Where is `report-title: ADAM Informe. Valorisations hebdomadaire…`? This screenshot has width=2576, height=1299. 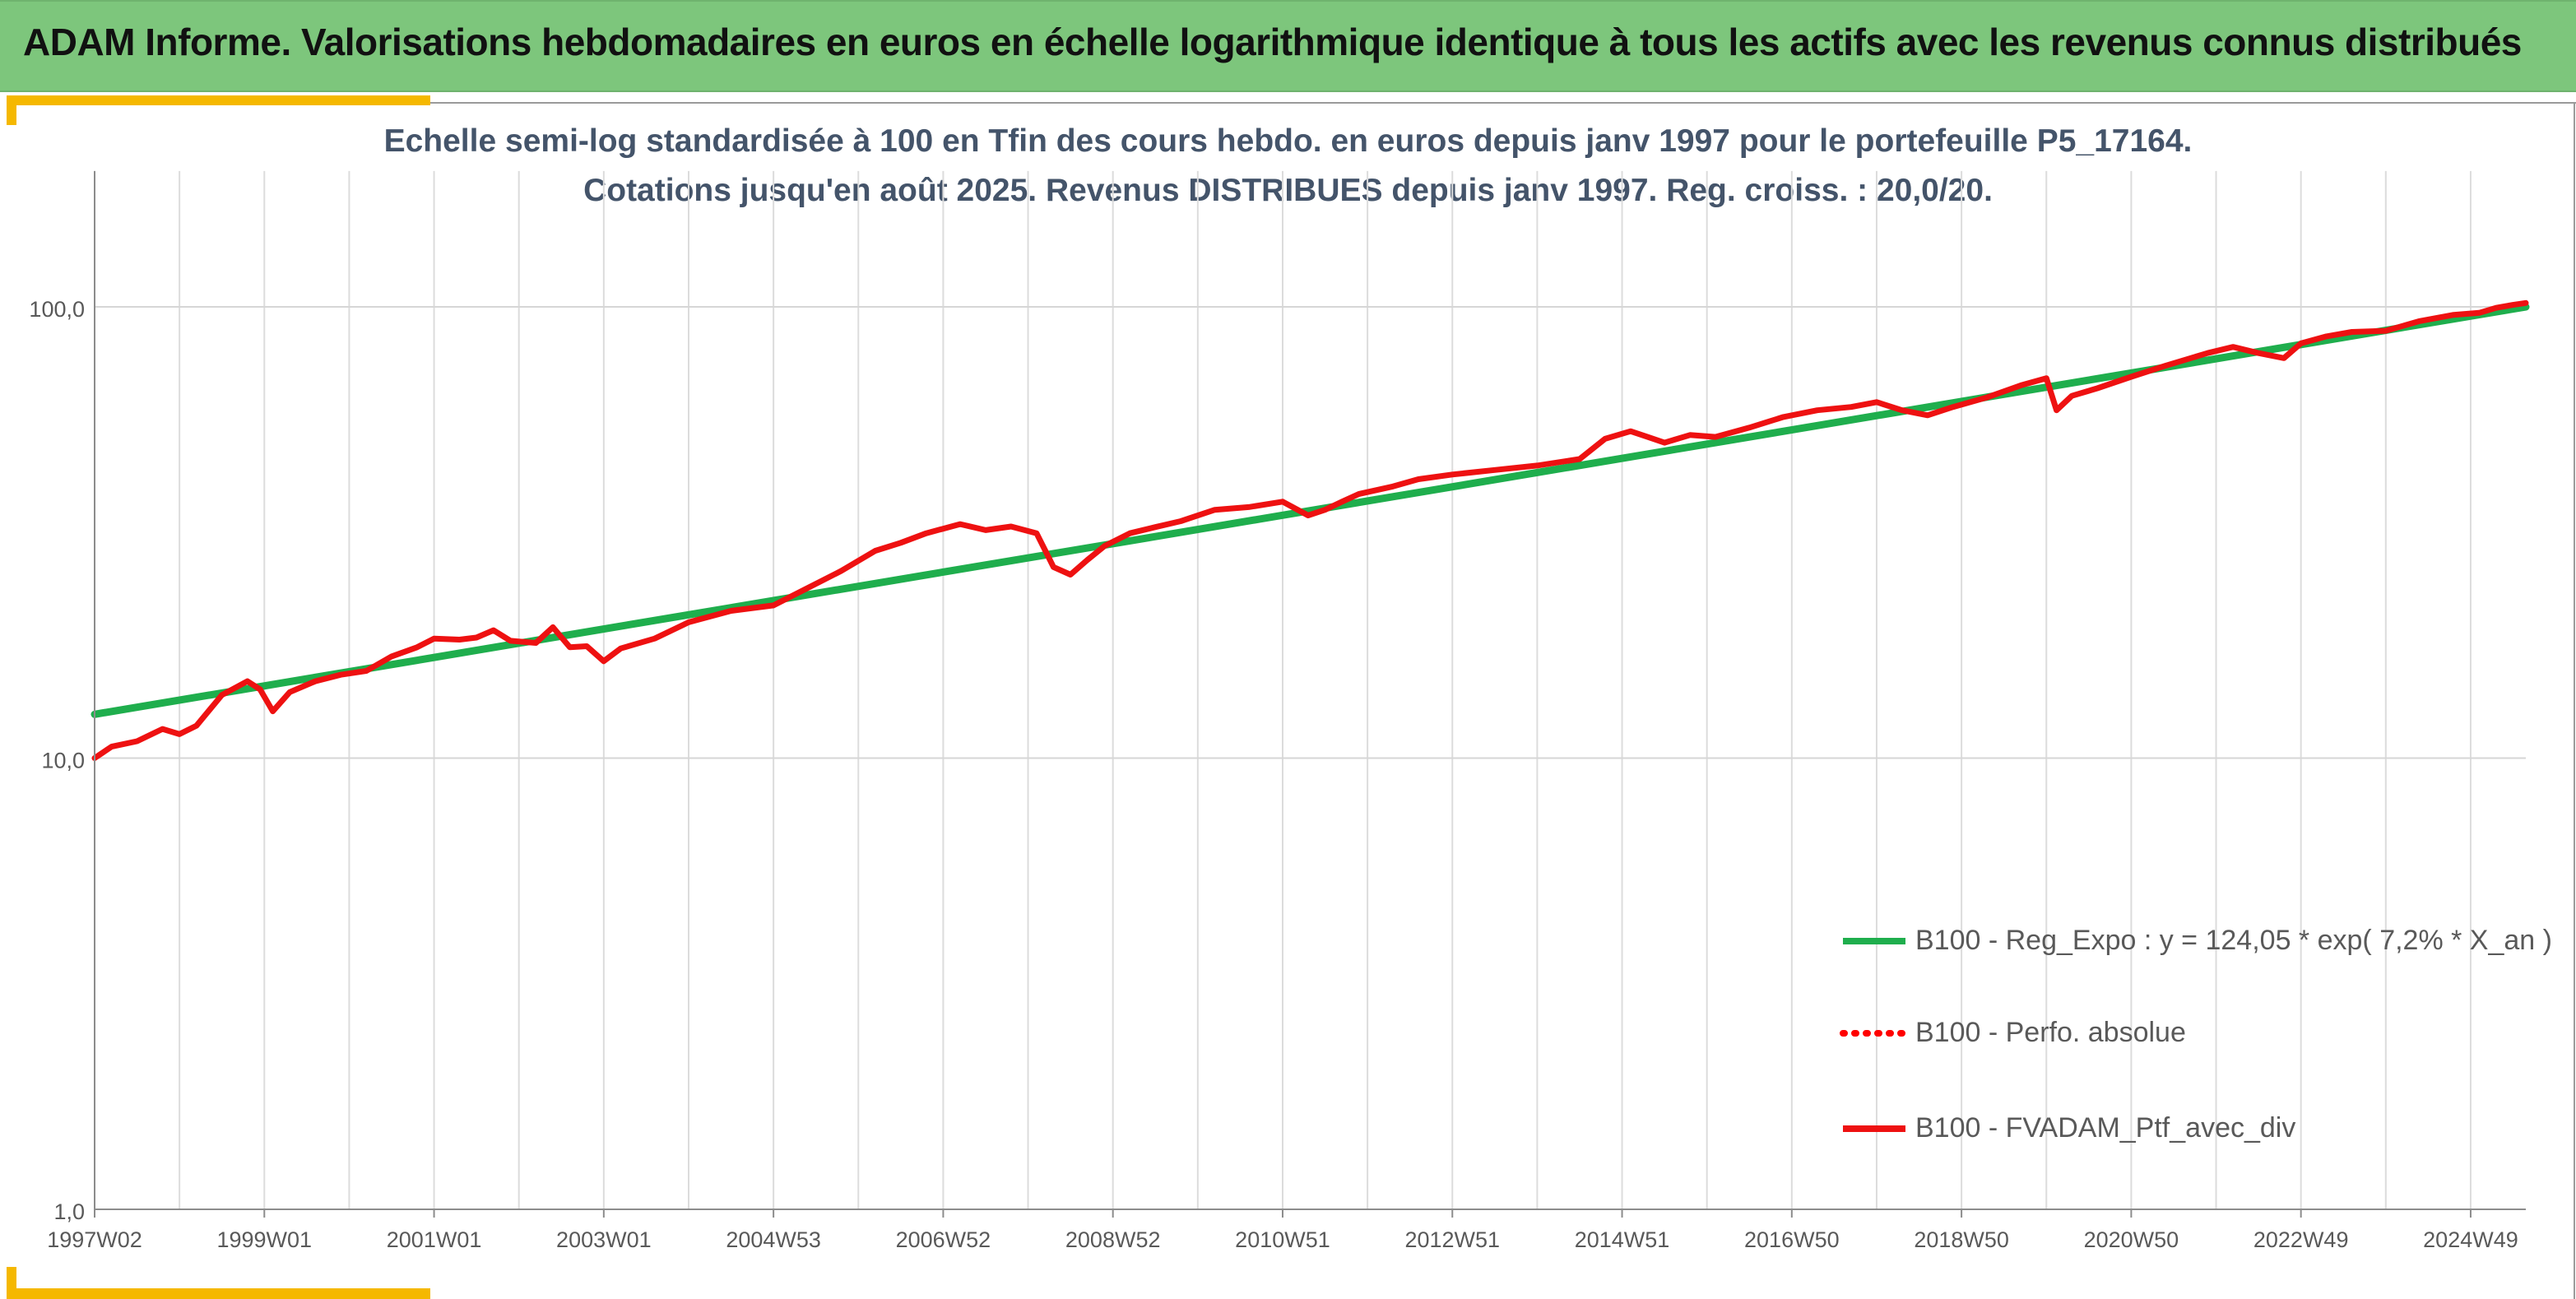
report-title: ADAM Informe. Valorisations hebdomadaire… is located at coordinates (1272, 42).